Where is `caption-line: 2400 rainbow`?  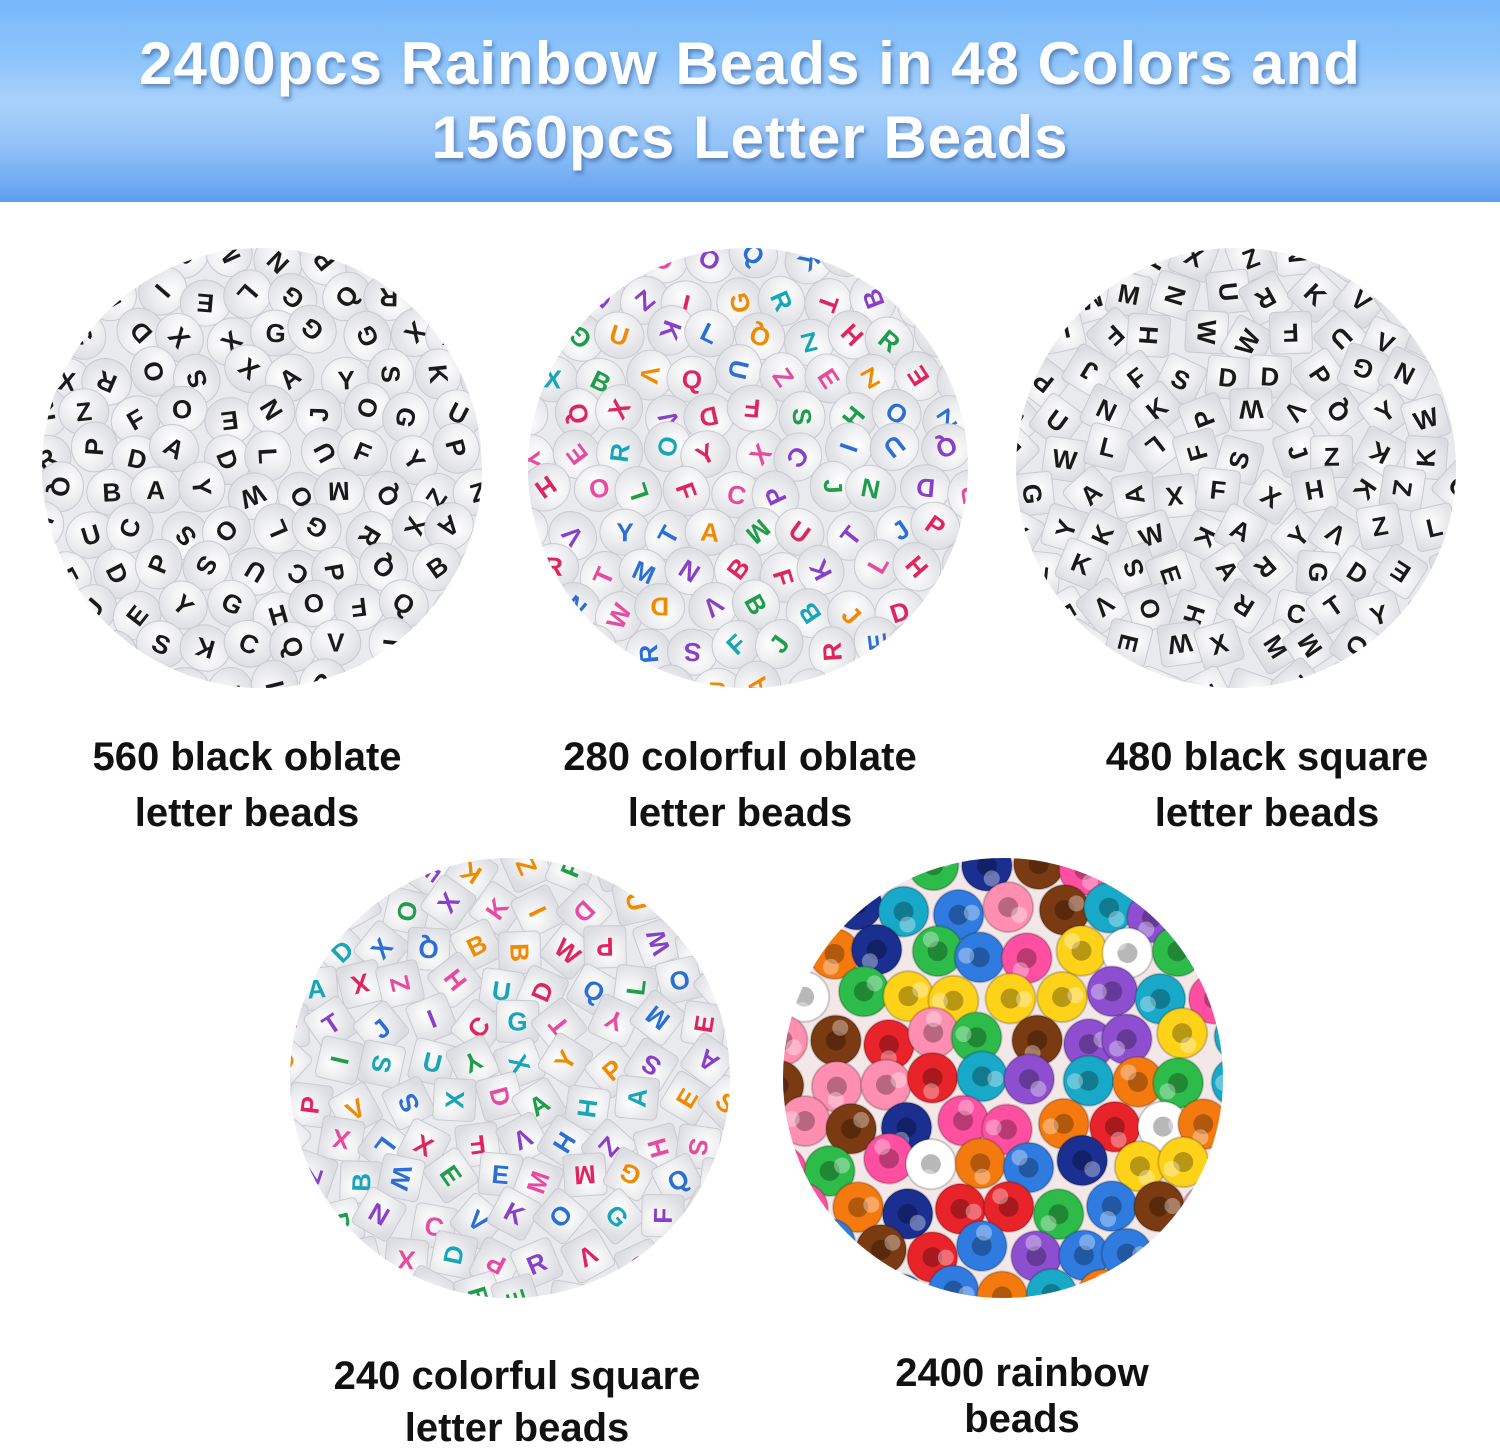
caption-line: 2400 rainbow is located at coordinates (1022, 1373).